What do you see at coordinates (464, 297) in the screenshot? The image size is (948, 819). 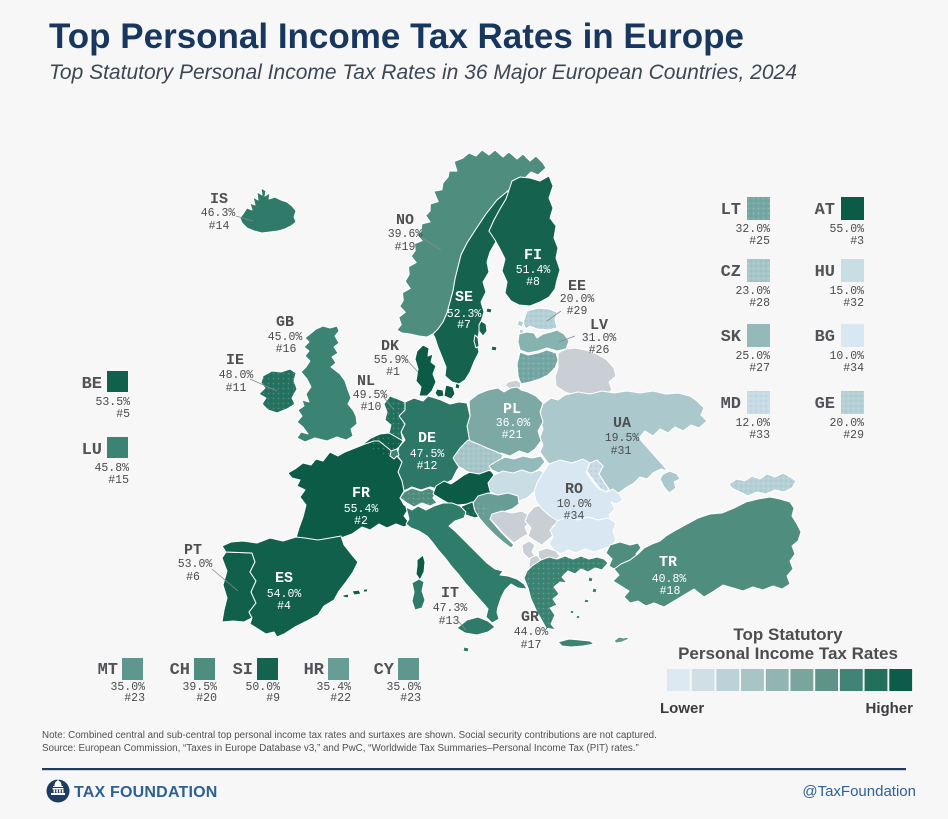 I see `svg-text: SE` at bounding box center [464, 297].